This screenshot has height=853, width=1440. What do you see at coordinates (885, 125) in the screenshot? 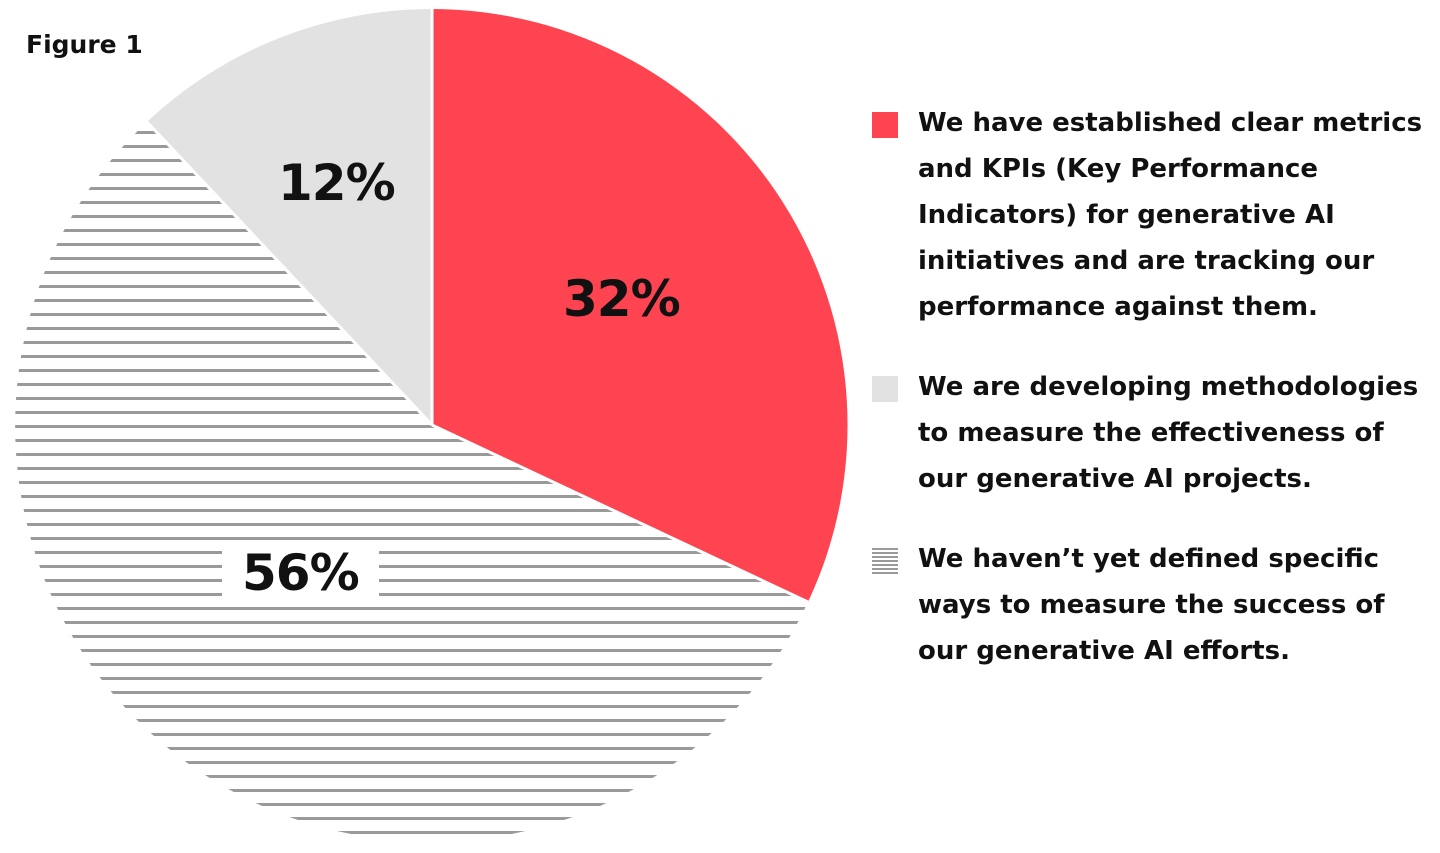
I see `red-swatch-icon` at bounding box center [885, 125].